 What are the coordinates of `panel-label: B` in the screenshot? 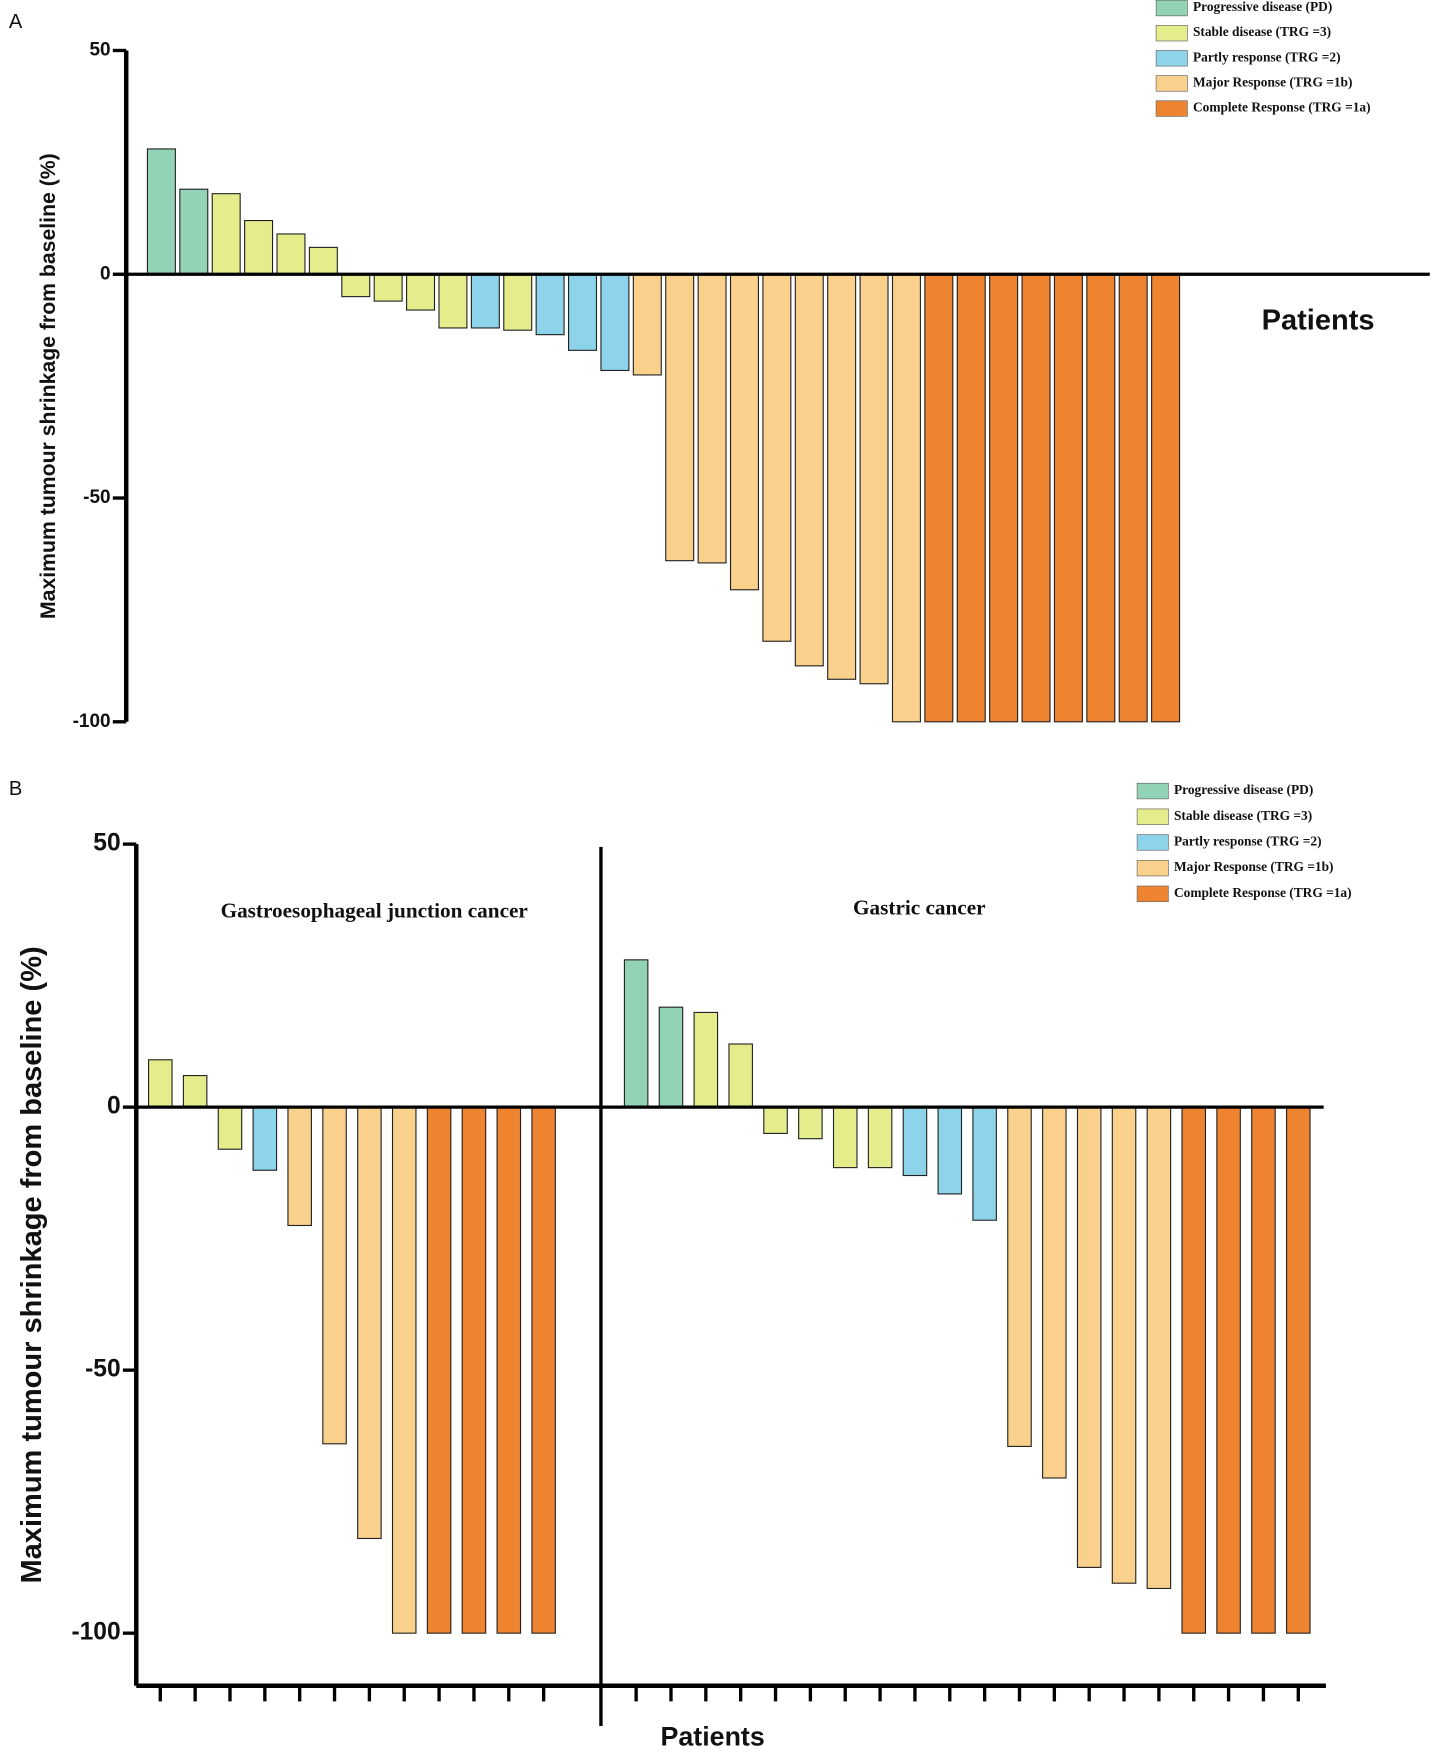 It's located at (15, 789).